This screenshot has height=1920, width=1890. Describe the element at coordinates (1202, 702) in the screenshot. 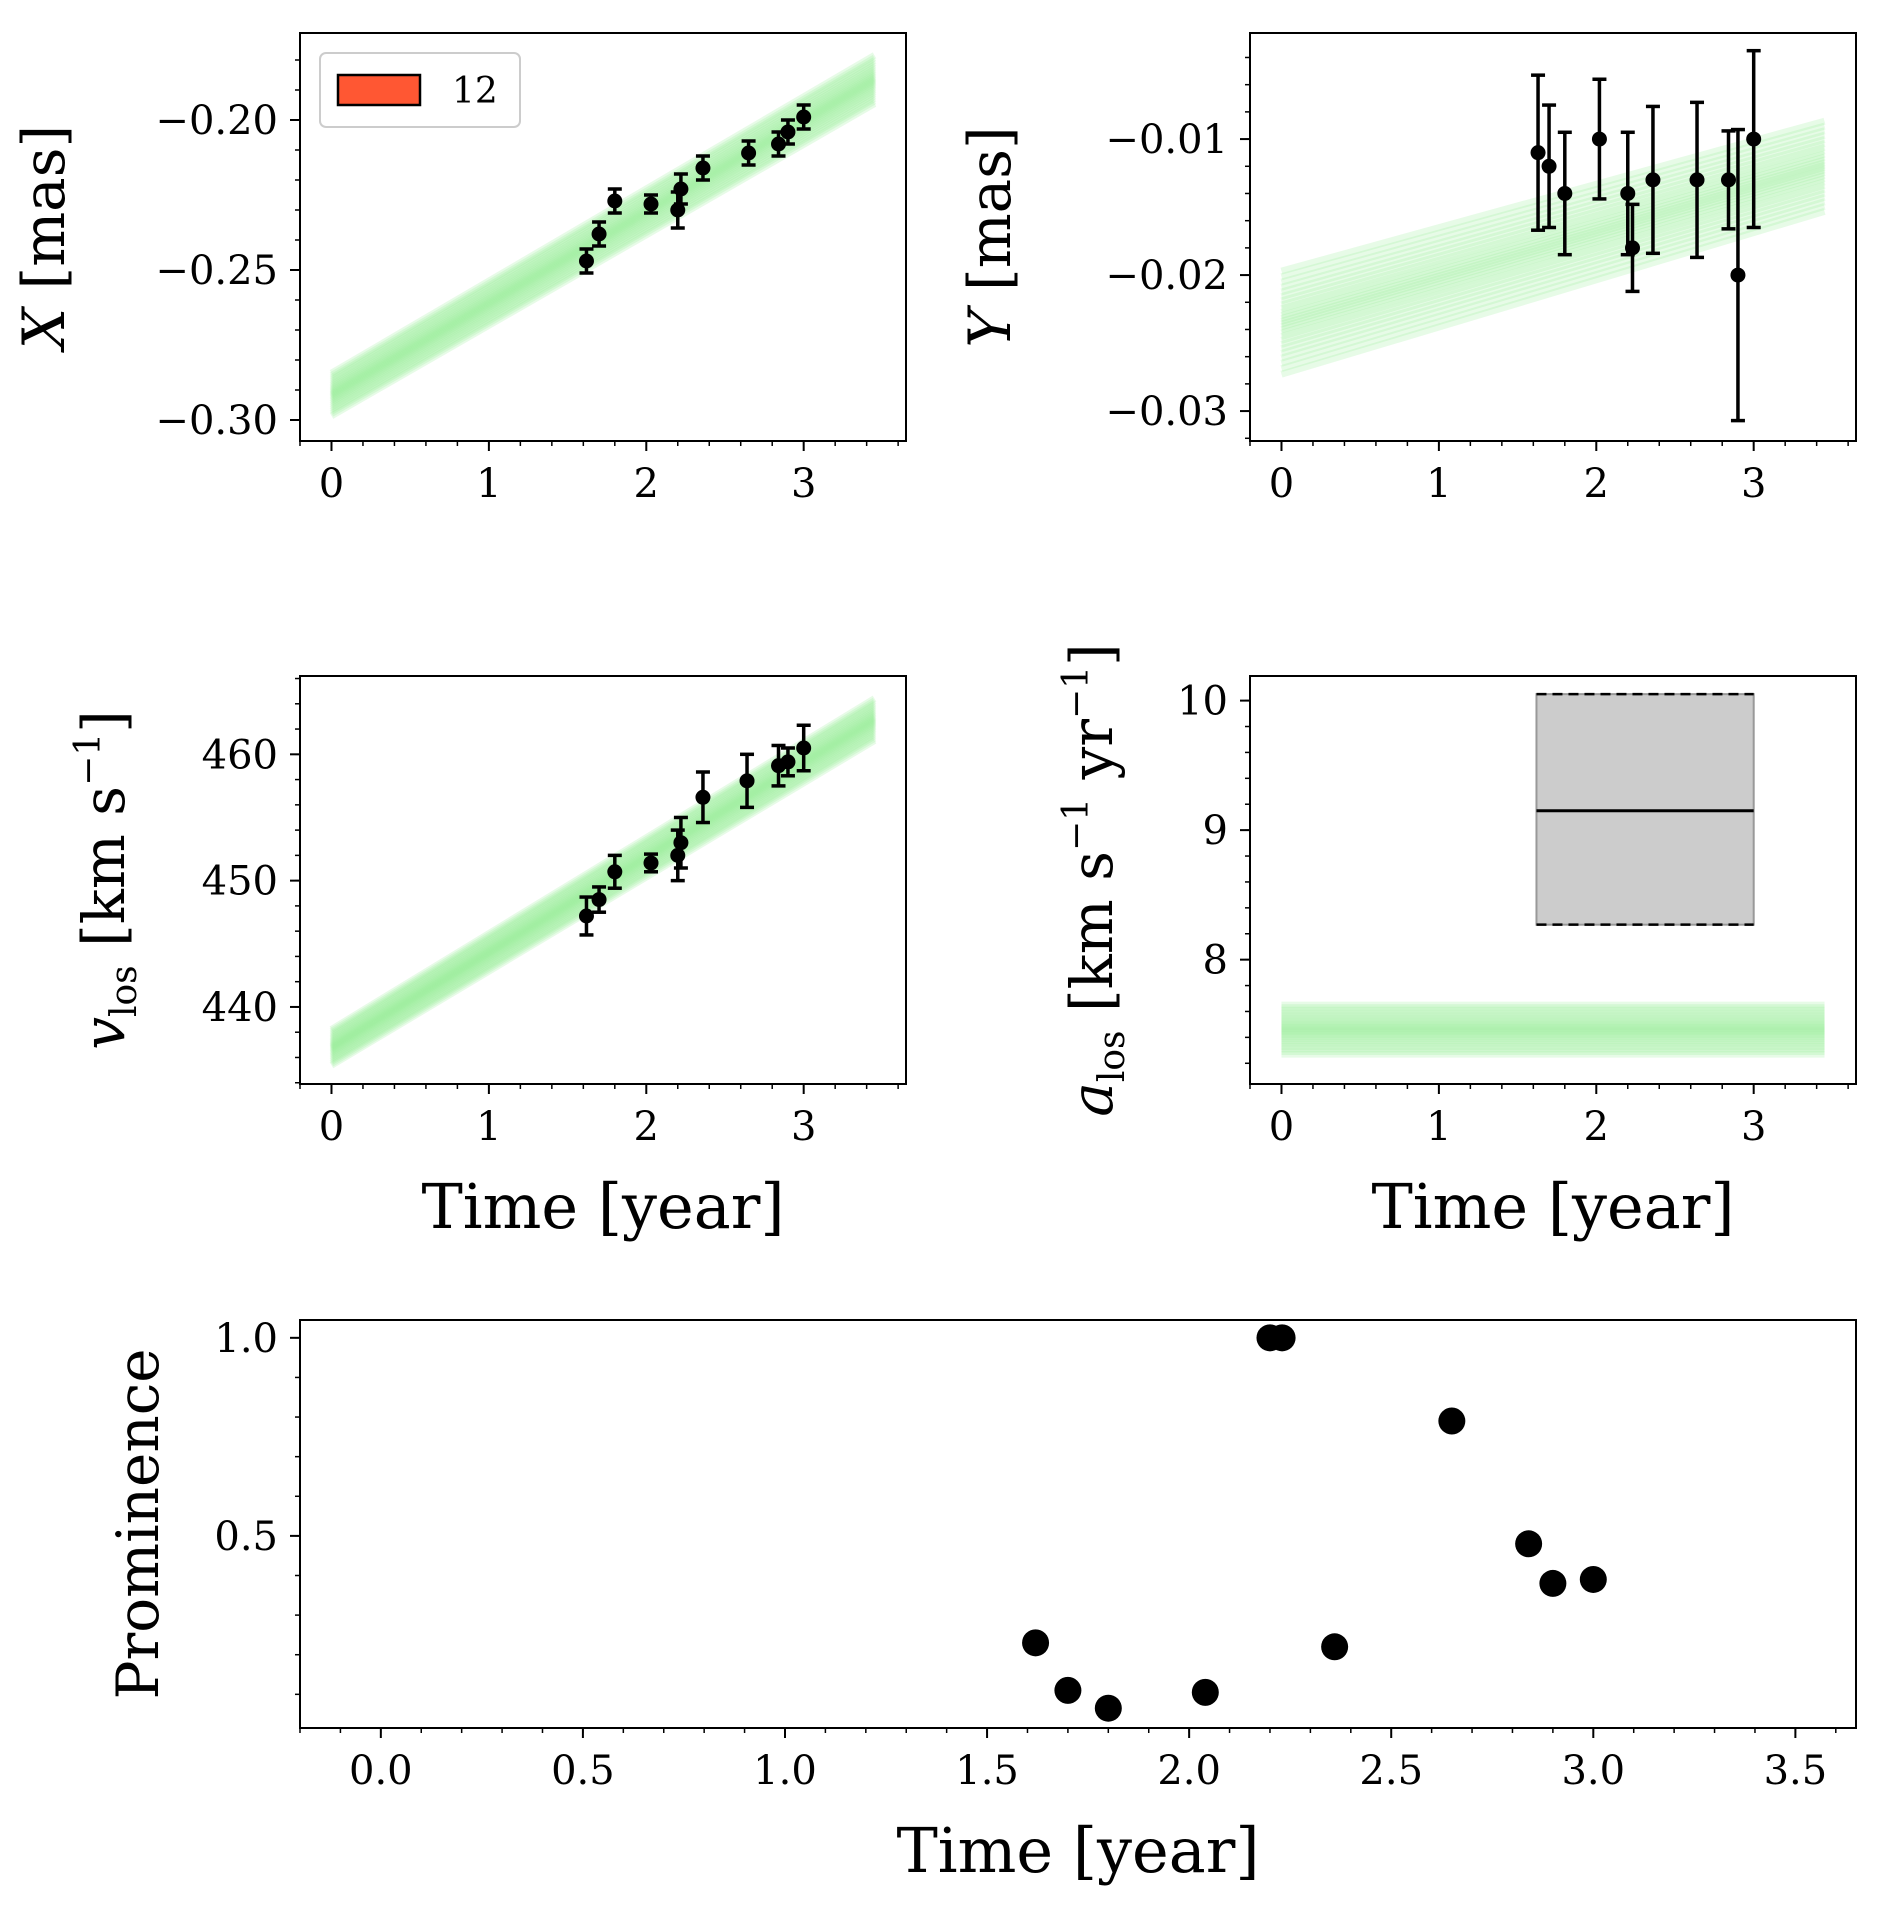

I see `y-tick-label: 10` at that location.